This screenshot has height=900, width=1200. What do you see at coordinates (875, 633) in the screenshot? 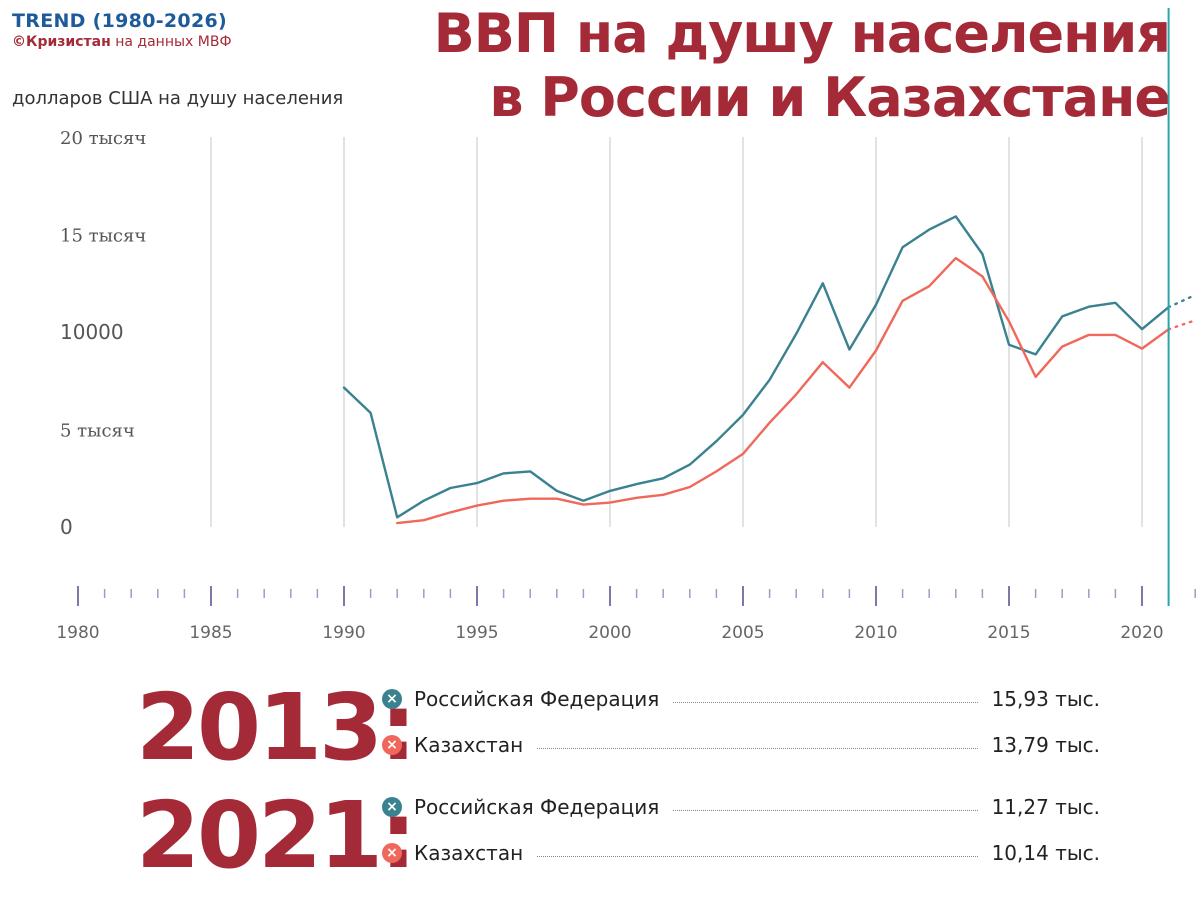
I see `x-tick-label: 2010` at bounding box center [875, 633].